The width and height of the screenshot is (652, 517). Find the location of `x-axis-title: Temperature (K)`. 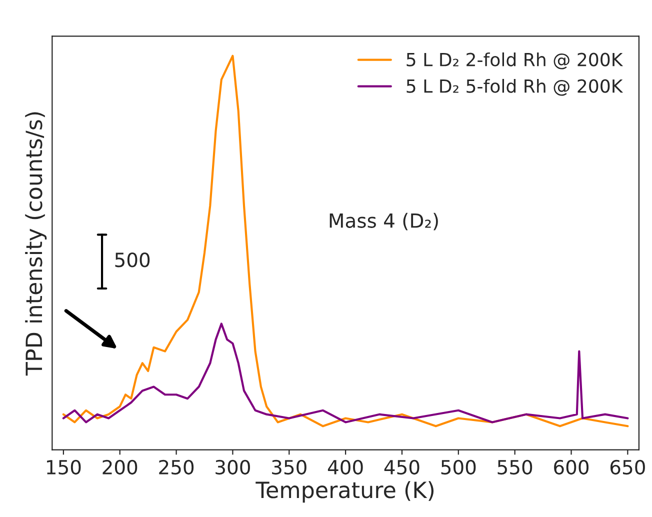

x-axis-title: Temperature (K) is located at coordinates (345, 492).